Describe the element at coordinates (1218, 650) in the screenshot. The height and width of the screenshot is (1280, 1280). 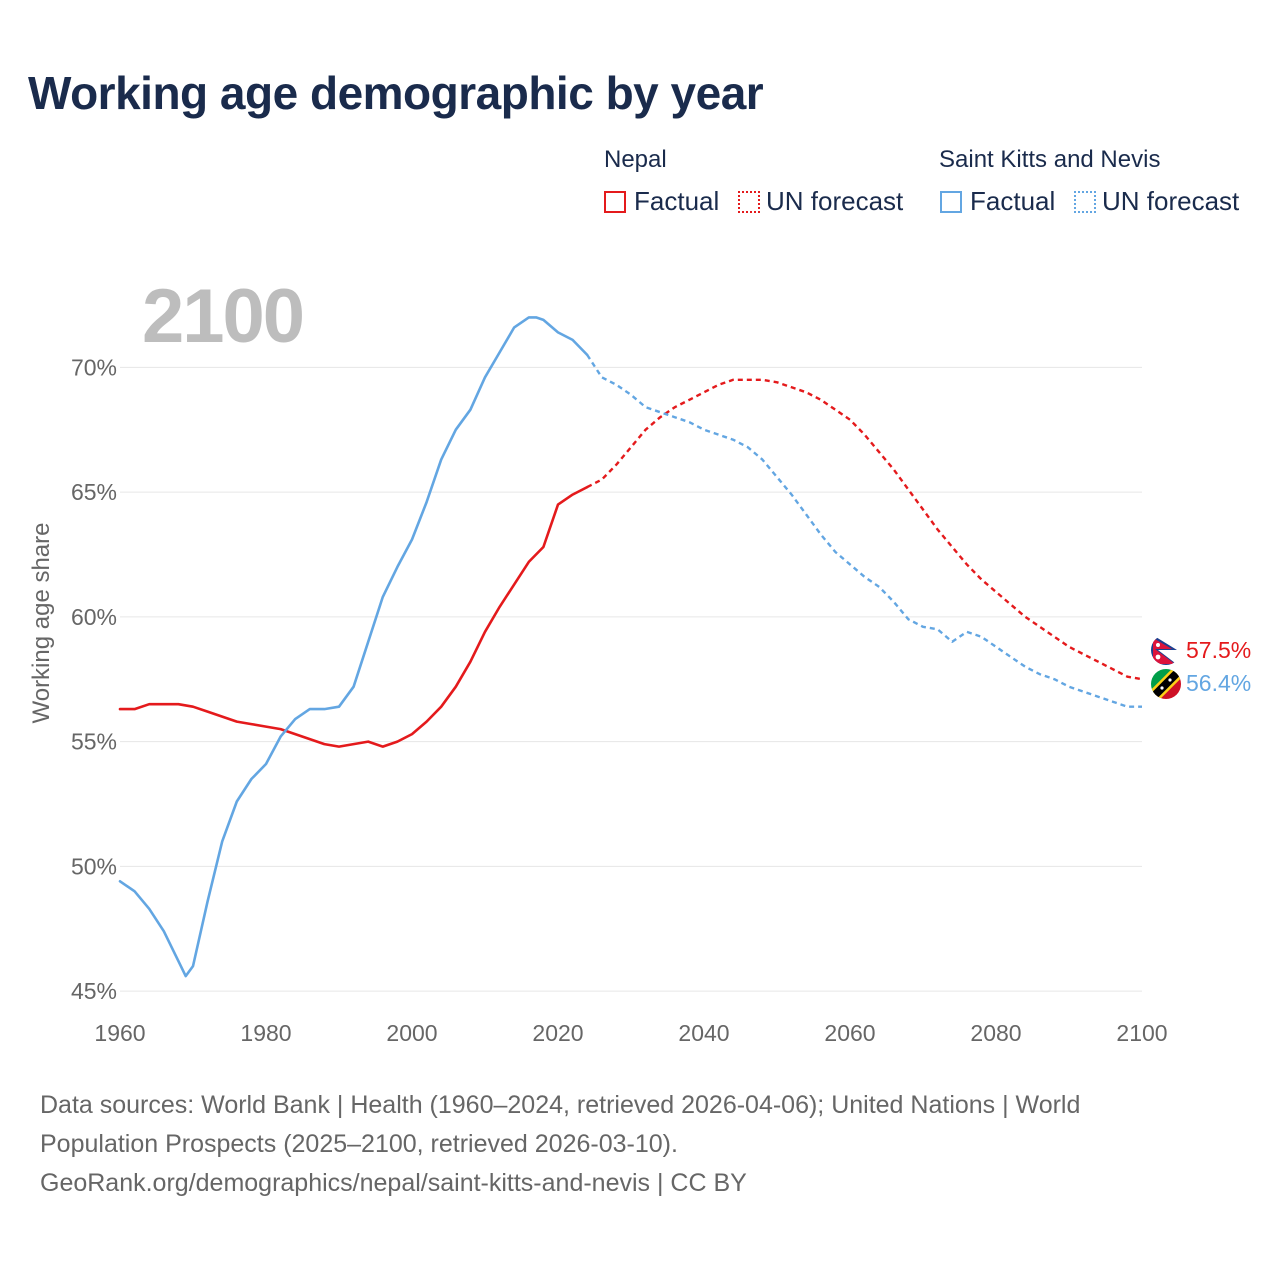
I see `nepal-end-value-label: 57.5%` at that location.